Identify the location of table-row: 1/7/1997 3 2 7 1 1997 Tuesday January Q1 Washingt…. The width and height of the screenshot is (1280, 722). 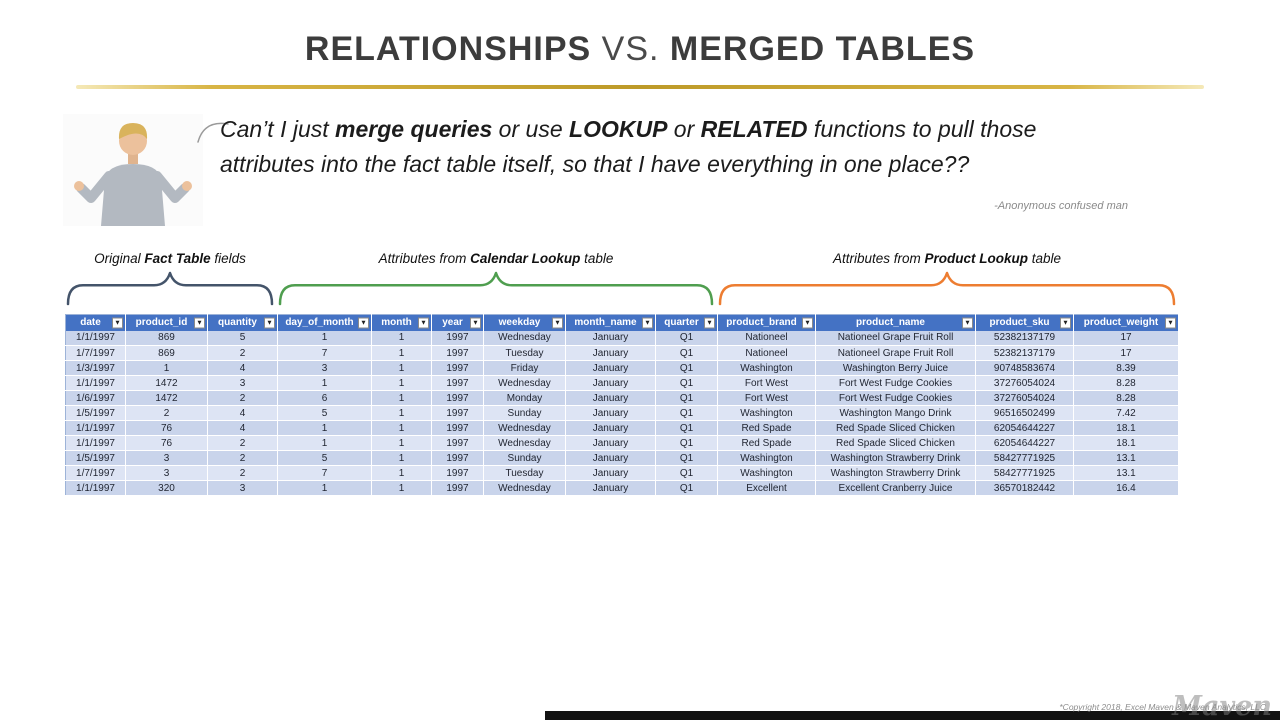
(622, 473).